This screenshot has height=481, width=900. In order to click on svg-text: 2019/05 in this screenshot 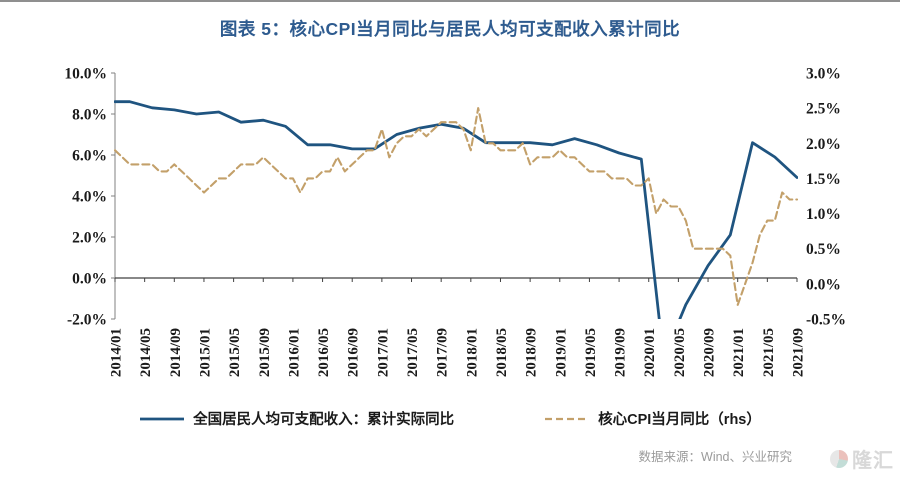, I will do `click(591, 352)`.